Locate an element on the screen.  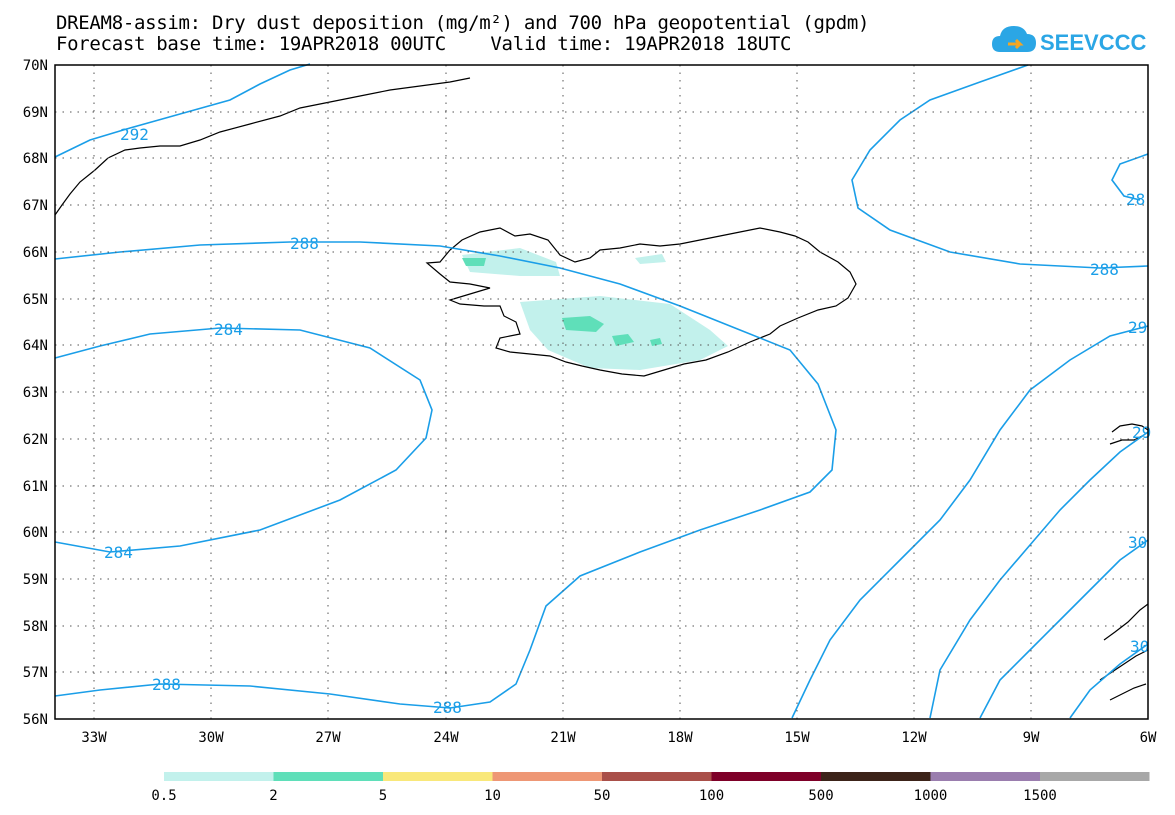
lat-label: 57N is located at coordinates (35, 673).